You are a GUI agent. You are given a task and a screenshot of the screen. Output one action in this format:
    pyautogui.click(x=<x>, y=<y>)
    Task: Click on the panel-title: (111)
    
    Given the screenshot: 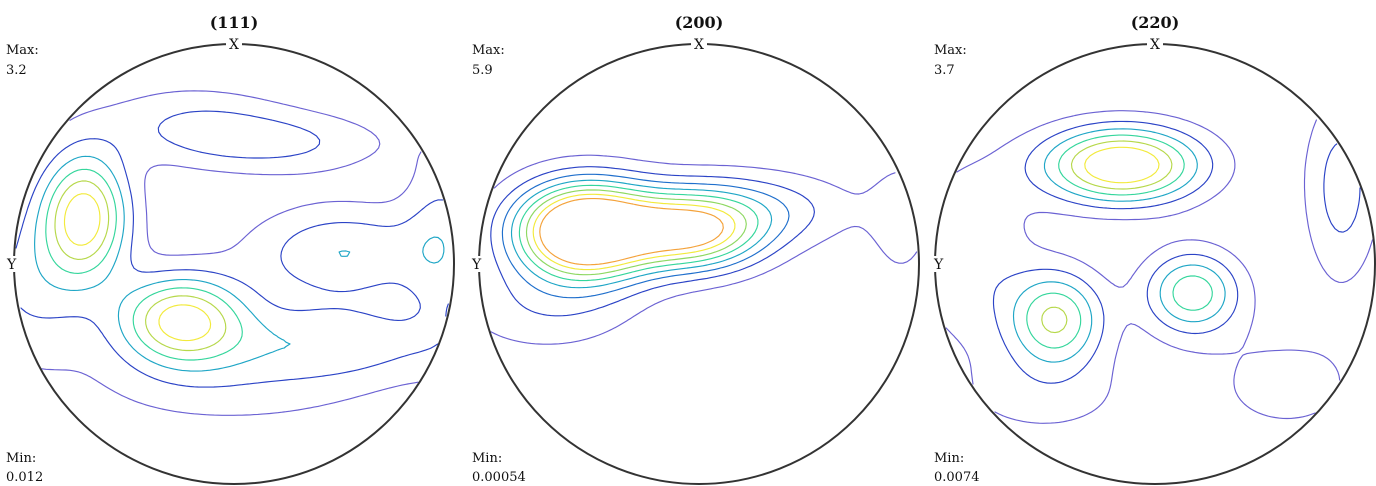 What is the action you would take?
    pyautogui.click(x=234, y=22)
    